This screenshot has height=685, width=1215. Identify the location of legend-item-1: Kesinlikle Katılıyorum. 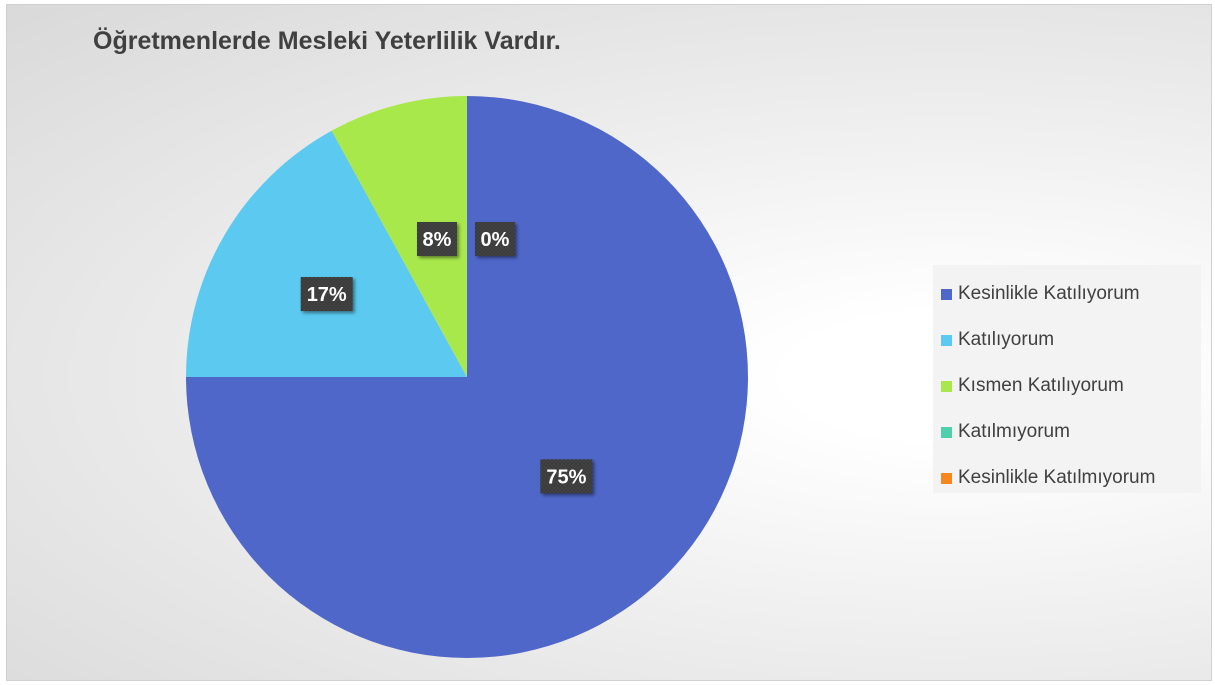
(1071, 294).